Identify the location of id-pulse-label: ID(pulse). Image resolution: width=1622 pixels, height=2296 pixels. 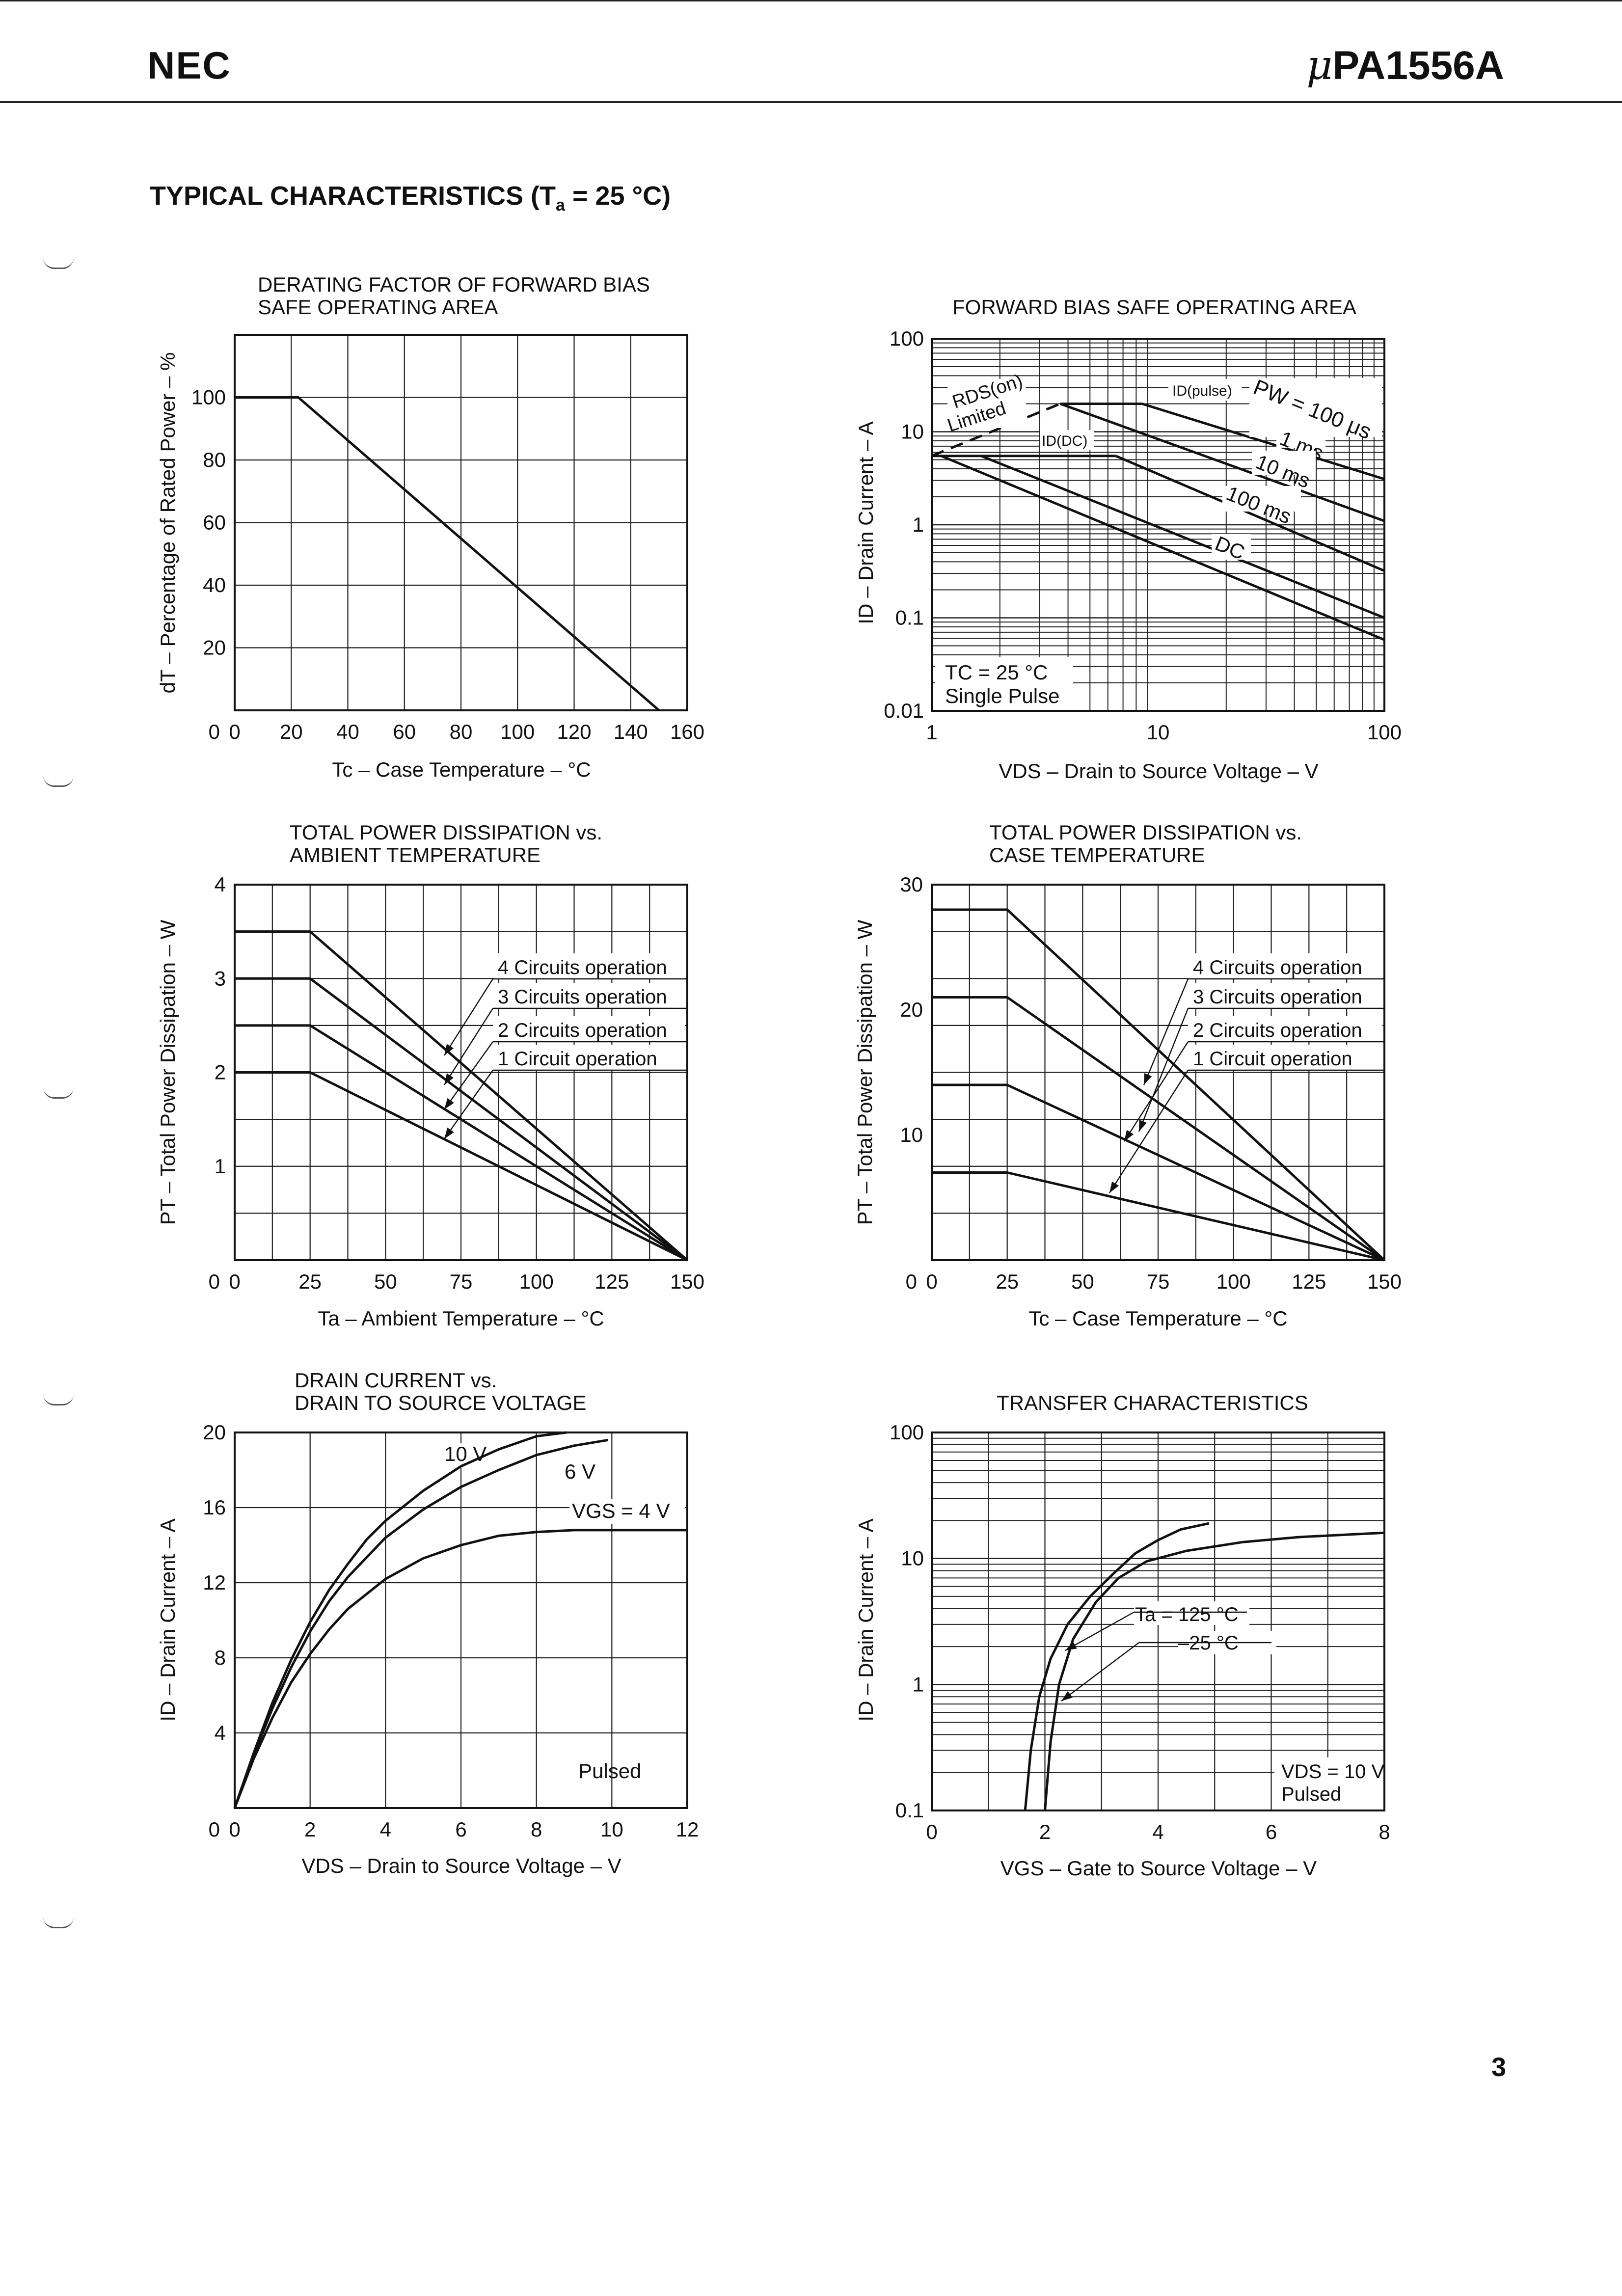
(1202, 391).